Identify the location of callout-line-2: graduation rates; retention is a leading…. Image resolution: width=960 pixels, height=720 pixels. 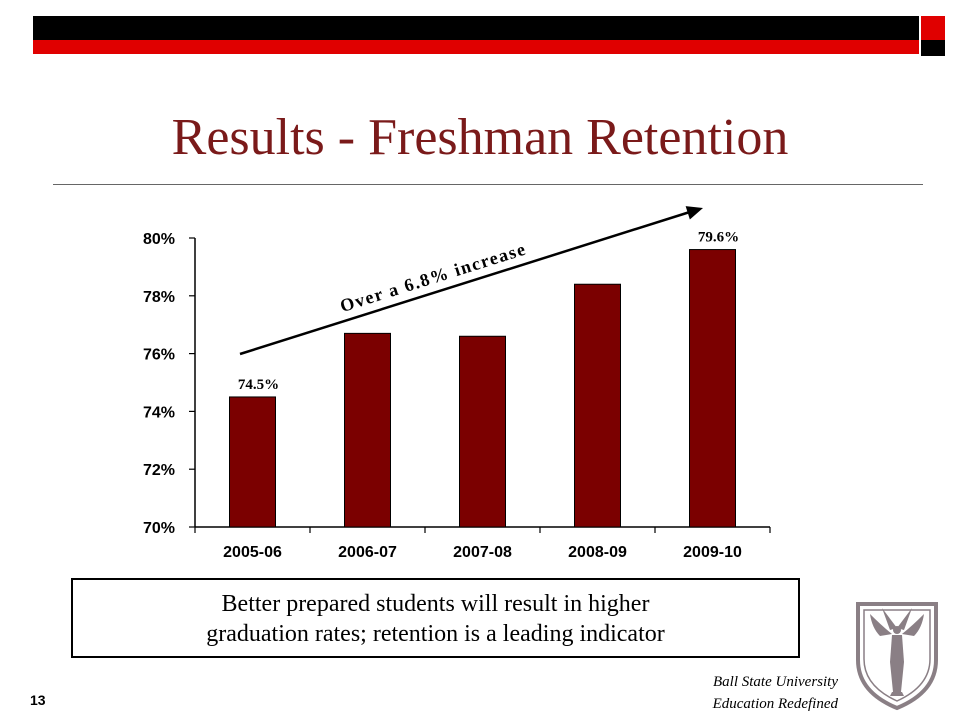
(435, 634).